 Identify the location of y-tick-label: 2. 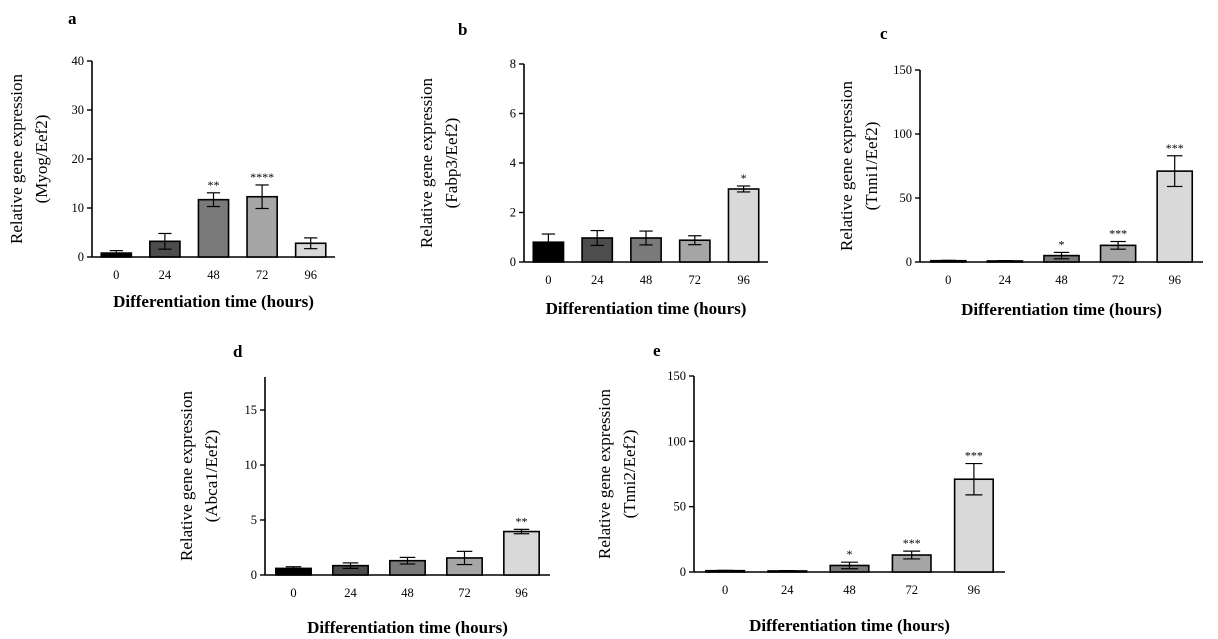
(513, 213).